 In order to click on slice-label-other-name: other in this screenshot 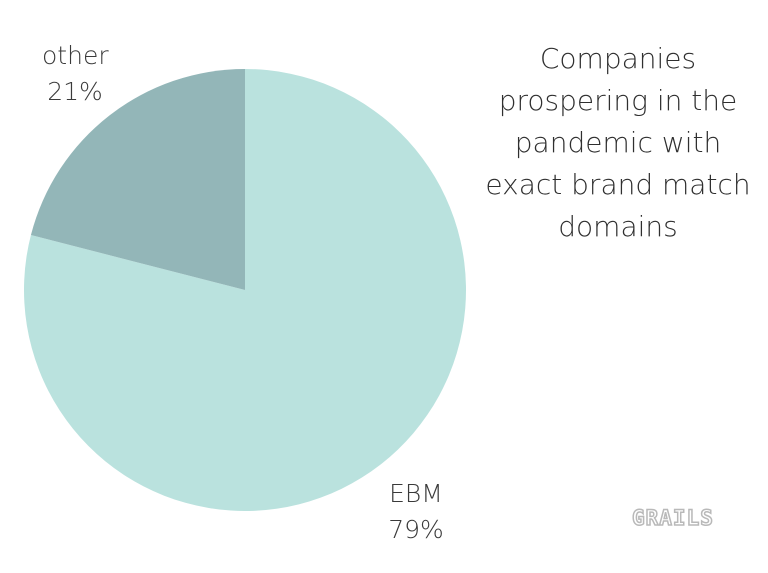, I will do `click(75, 55)`.